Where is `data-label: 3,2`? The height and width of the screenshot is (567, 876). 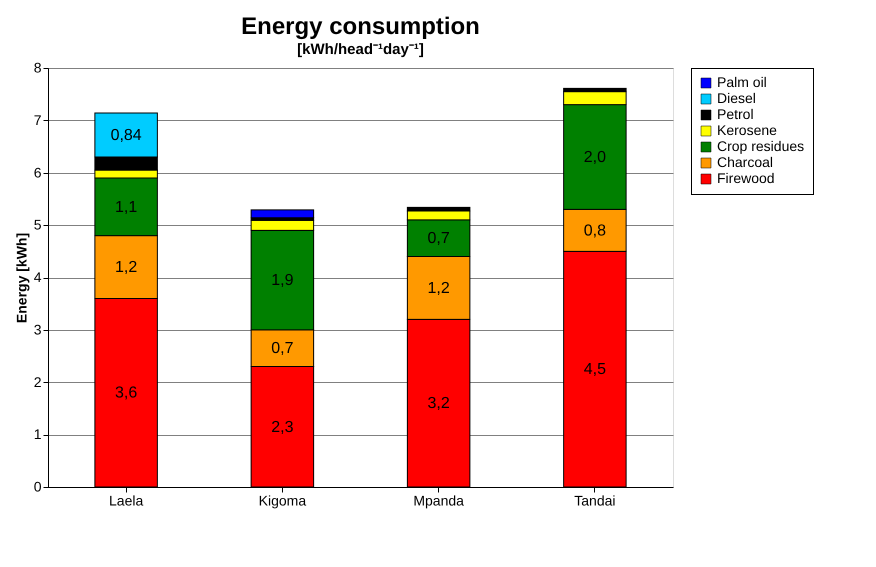 data-label: 3,2 is located at coordinates (439, 403).